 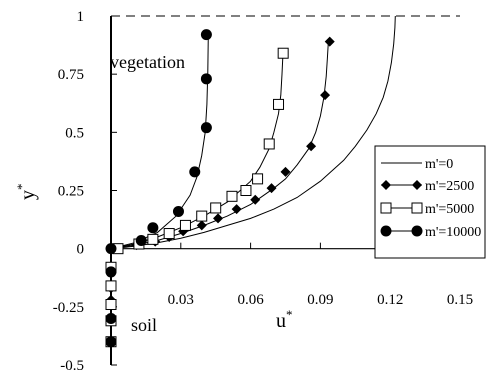 I want to click on x-tick-label: 0.15, so click(x=460, y=300).